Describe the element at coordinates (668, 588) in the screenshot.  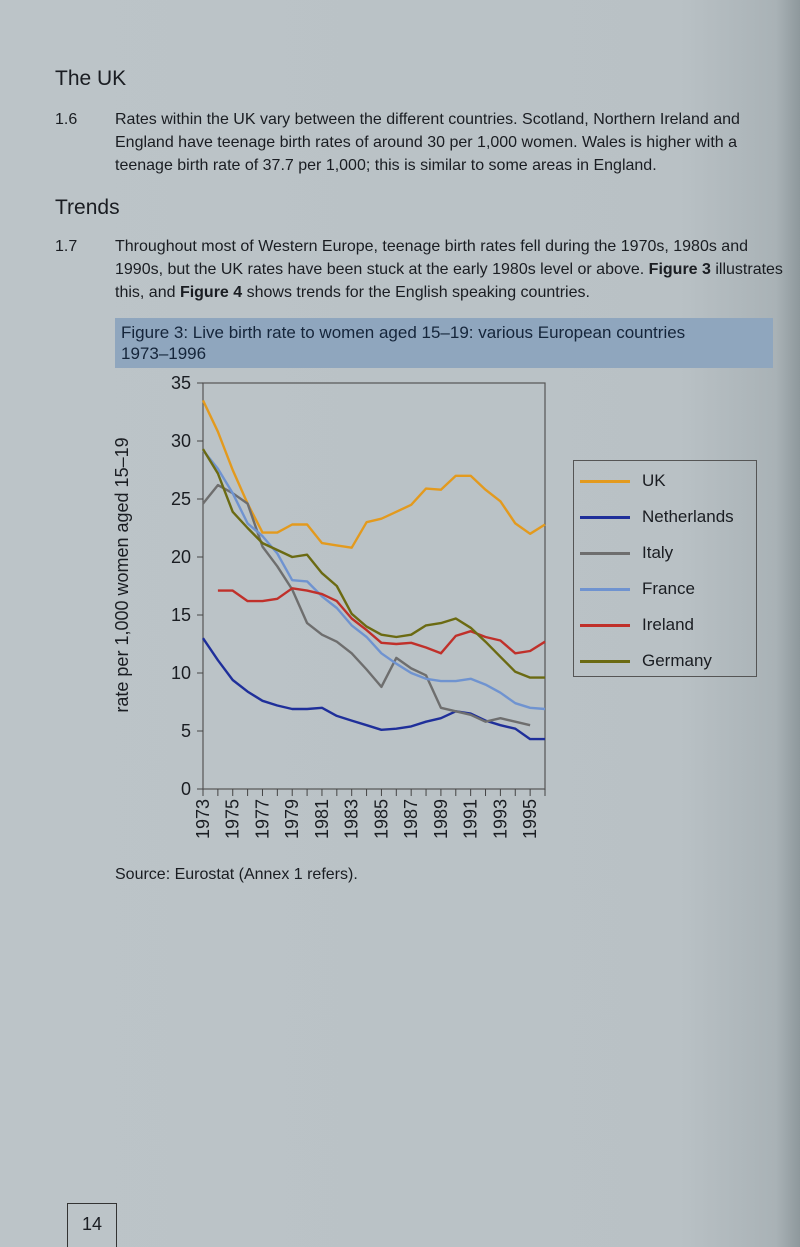
I see `legend-label: France` at that location.